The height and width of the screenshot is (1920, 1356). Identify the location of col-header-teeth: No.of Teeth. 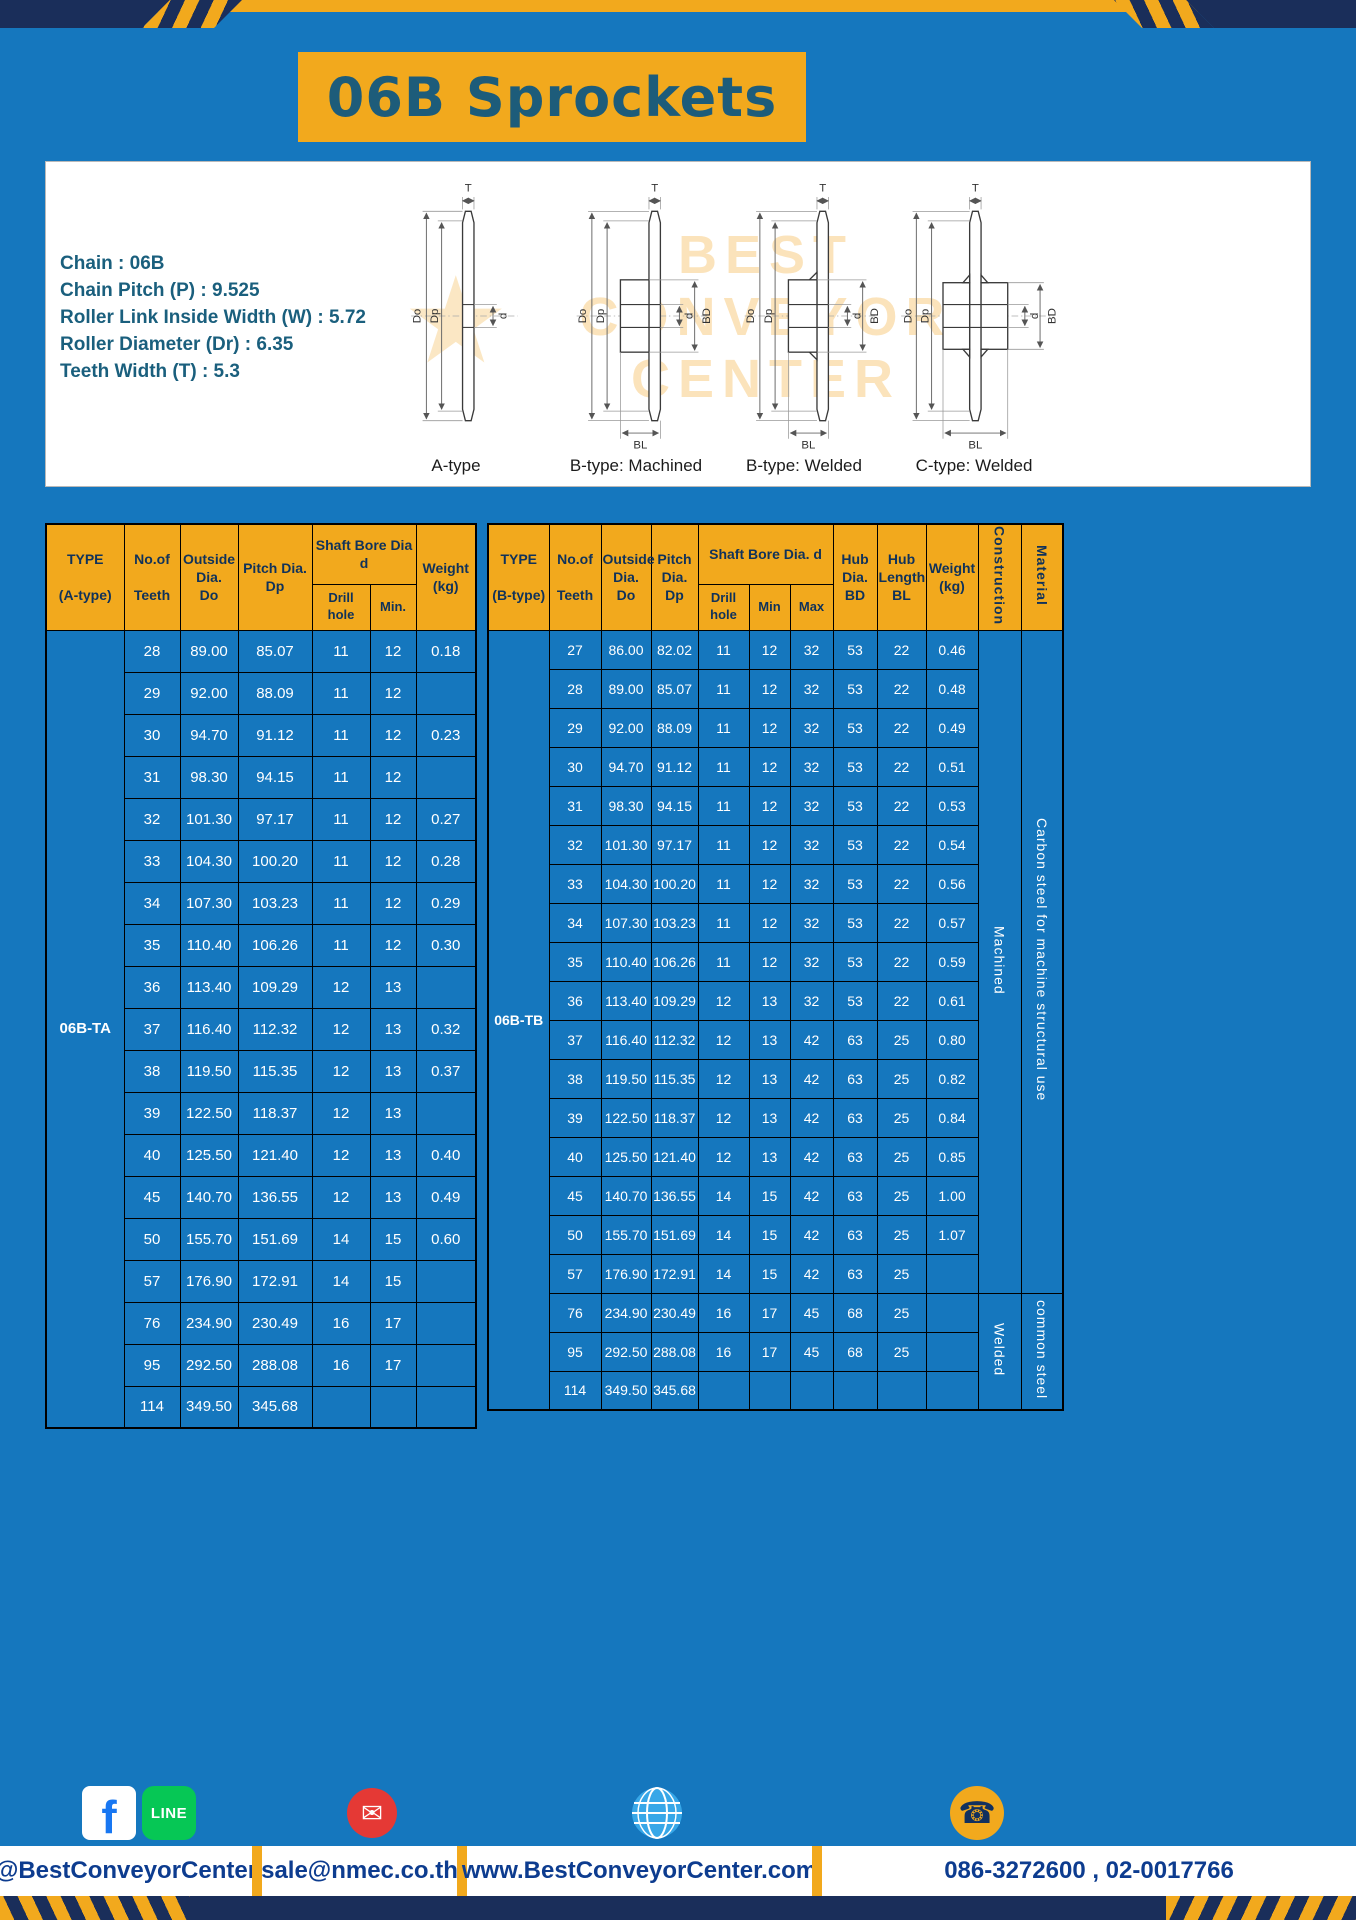
(152, 577).